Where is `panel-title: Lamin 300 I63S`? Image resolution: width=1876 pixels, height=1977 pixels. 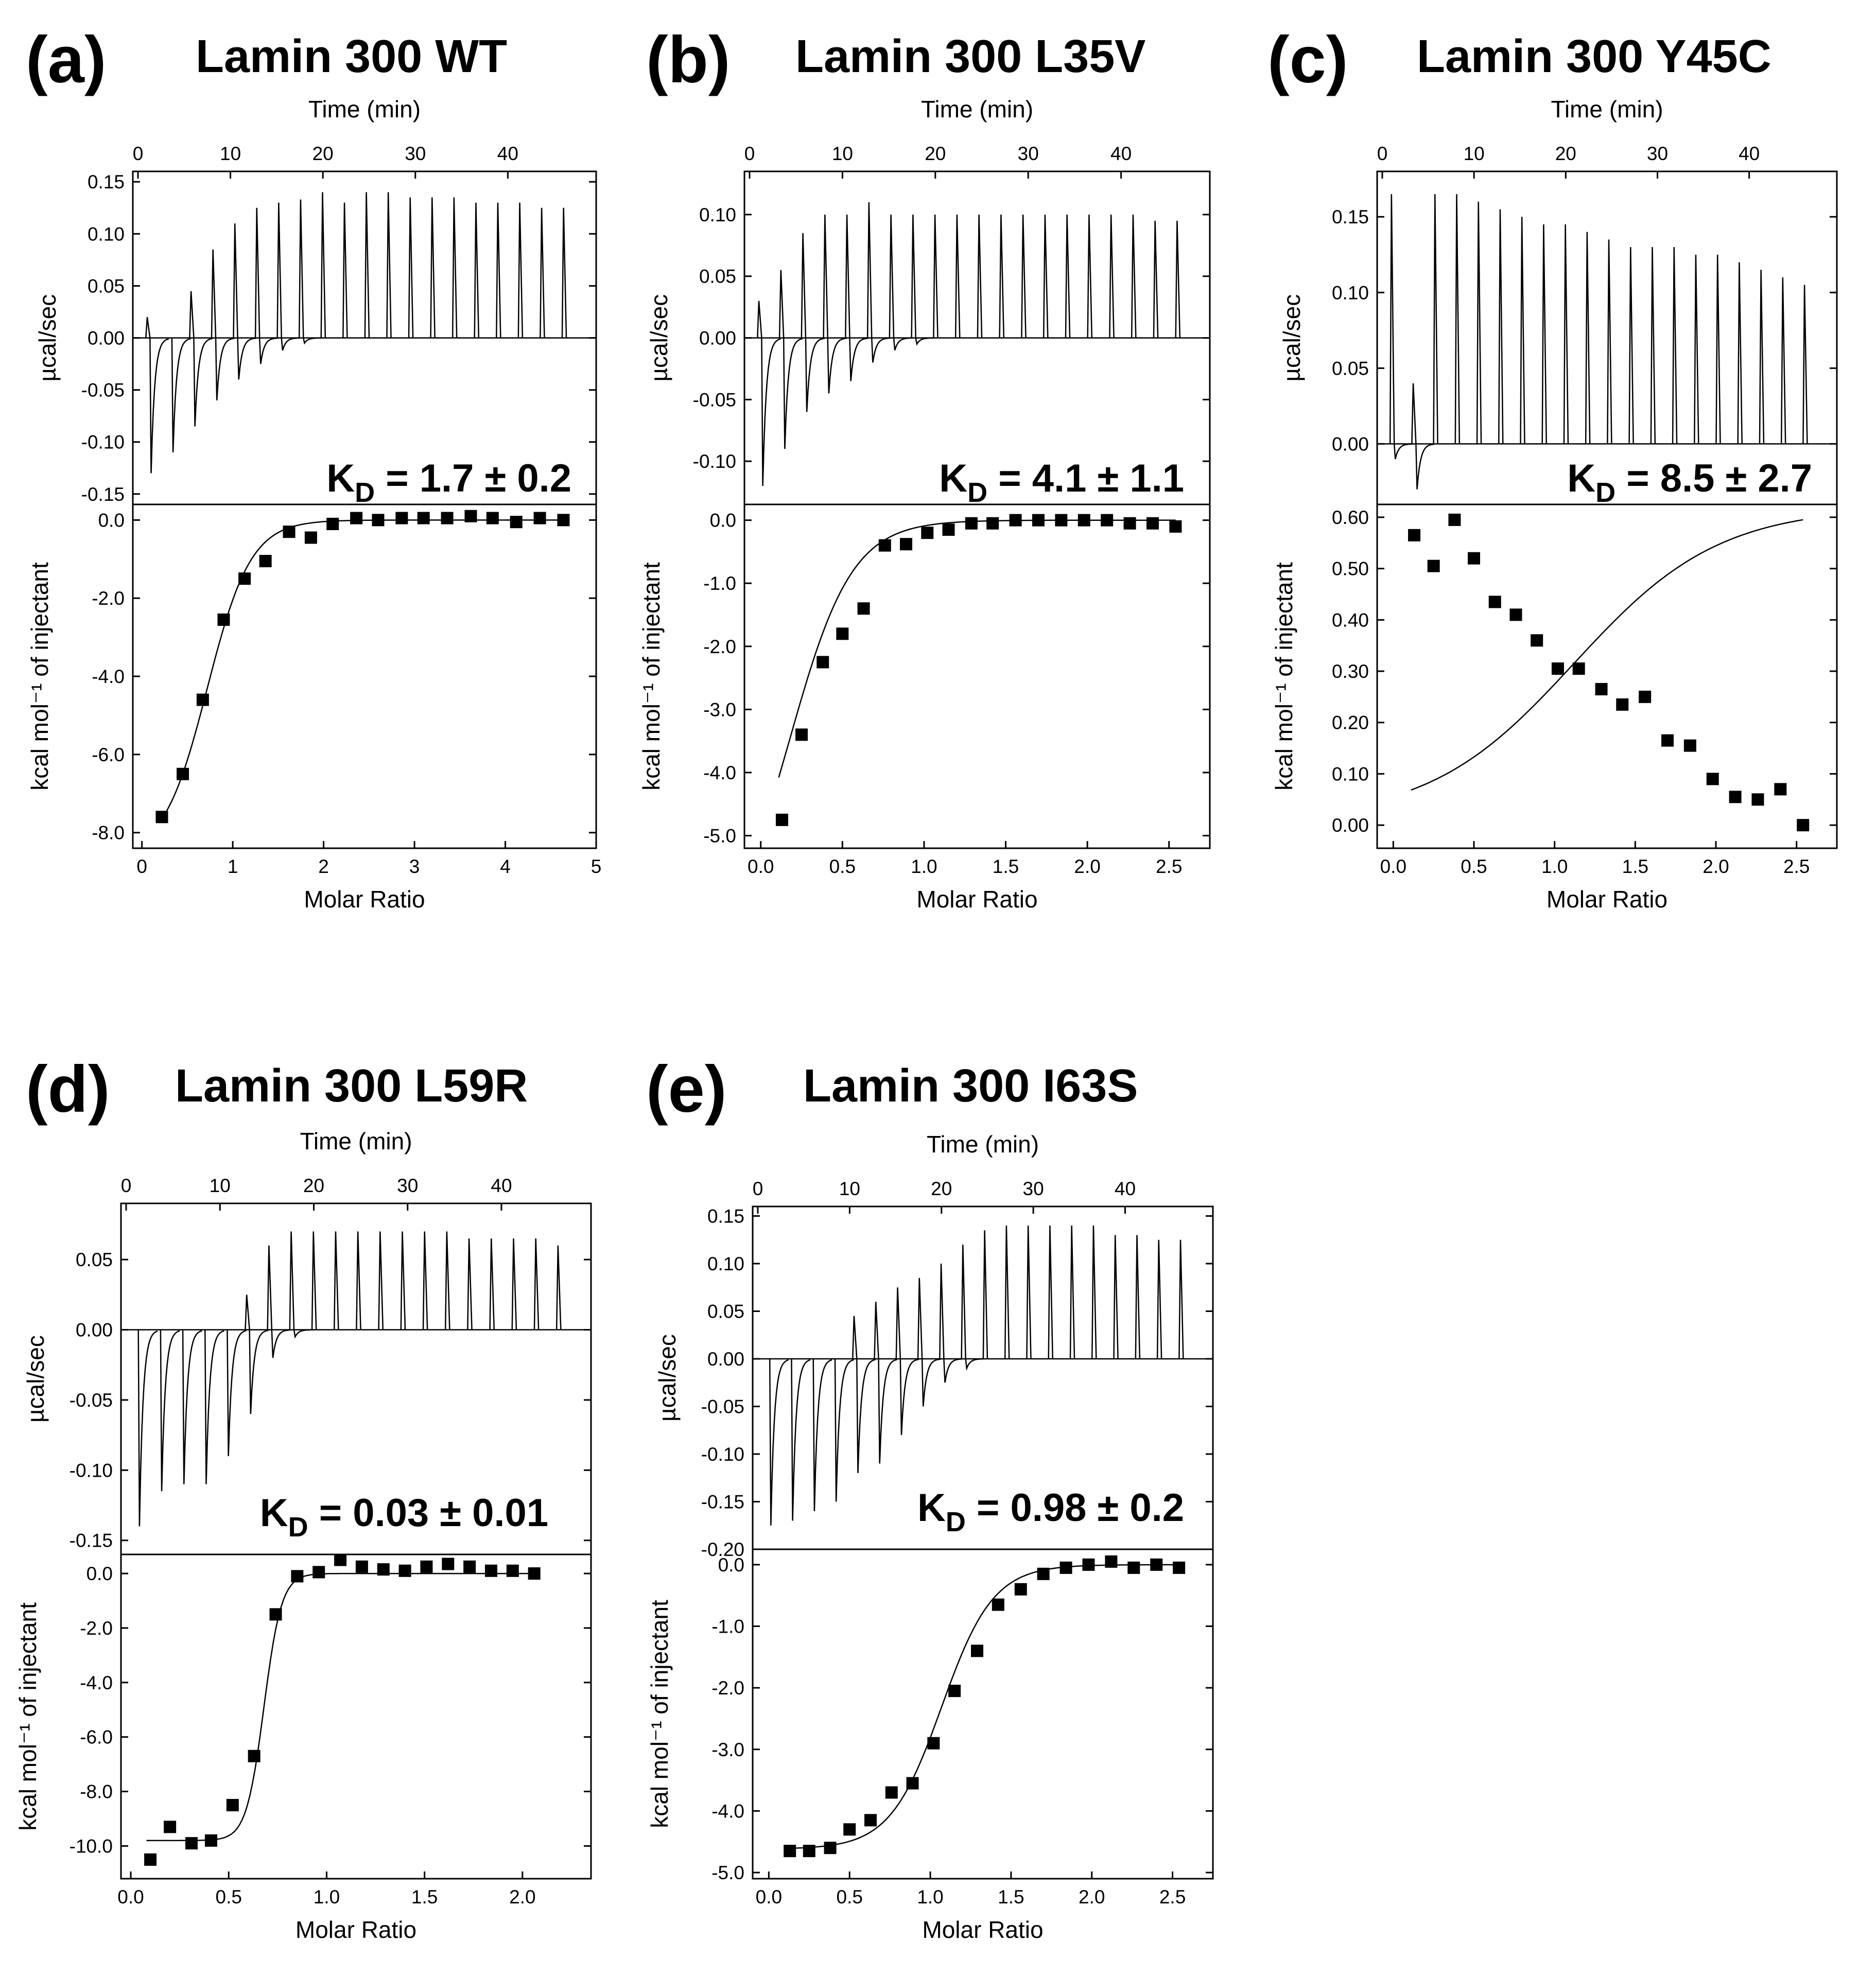 panel-title: Lamin 300 I63S is located at coordinates (970, 1086).